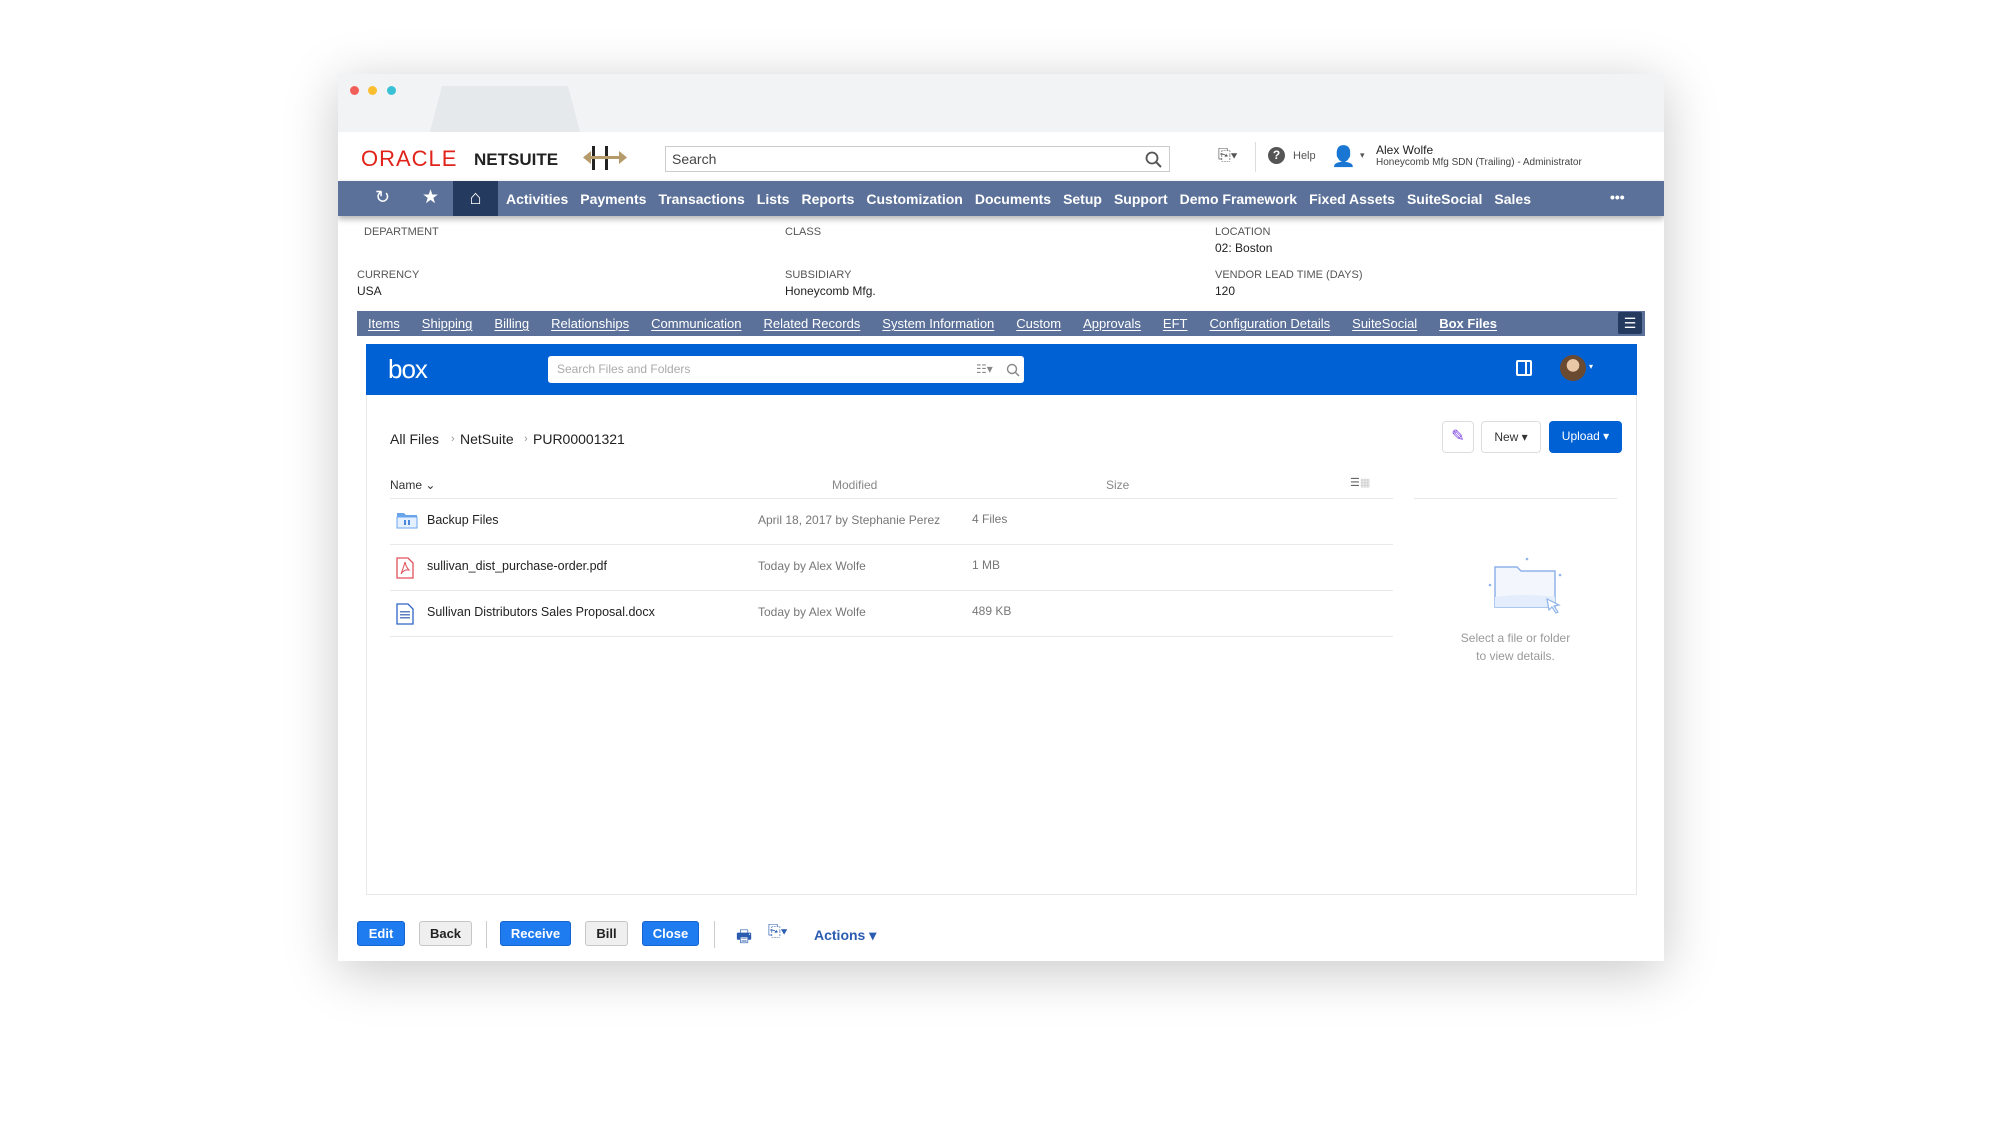  Describe the element at coordinates (828, 198) in the screenshot. I see `nav-reports: Reports` at that location.